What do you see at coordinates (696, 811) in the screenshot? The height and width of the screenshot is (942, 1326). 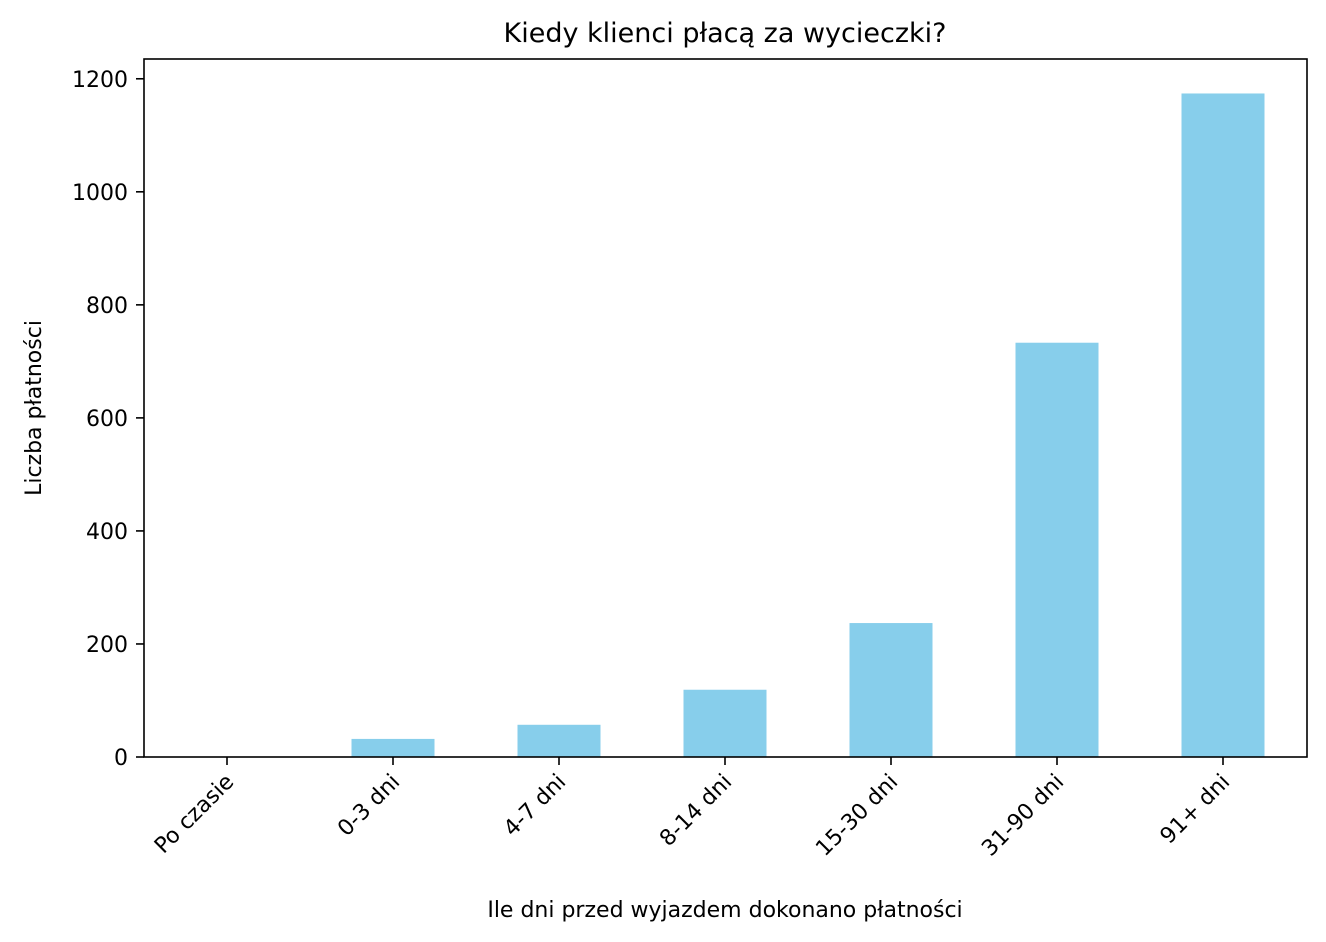 I see `x-tick-label-3: 8-14 dni` at bounding box center [696, 811].